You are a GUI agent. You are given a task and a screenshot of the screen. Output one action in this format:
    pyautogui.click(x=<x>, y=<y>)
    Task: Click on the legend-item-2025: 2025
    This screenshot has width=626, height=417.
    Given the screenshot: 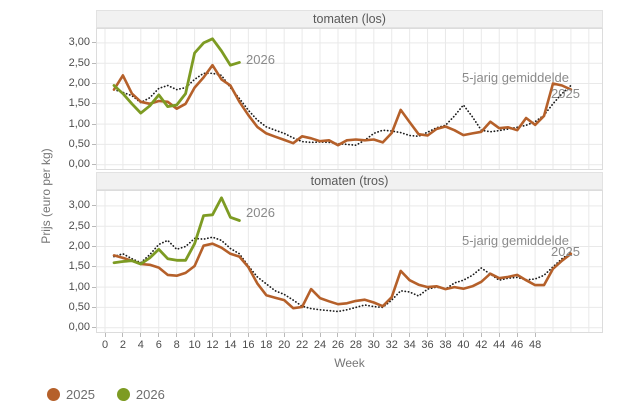 What is the action you would take?
    pyautogui.click(x=71, y=394)
    